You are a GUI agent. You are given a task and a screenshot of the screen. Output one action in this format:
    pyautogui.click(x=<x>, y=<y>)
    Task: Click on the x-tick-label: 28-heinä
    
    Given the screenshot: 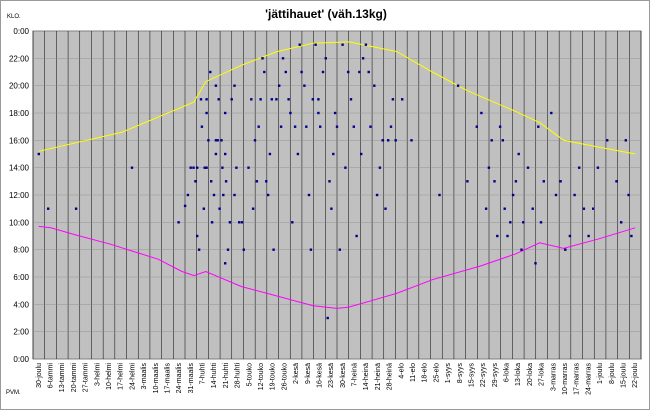 What is the action you would take?
    pyautogui.click(x=390, y=376)
    